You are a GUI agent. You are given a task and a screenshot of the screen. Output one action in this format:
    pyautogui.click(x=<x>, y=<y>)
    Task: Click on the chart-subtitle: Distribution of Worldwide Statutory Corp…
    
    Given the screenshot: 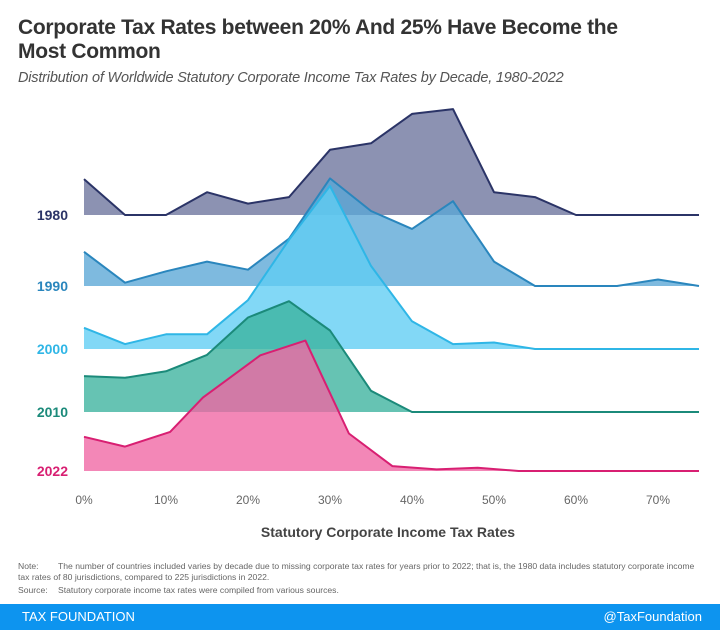 What is the action you would take?
    pyautogui.click(x=291, y=78)
    